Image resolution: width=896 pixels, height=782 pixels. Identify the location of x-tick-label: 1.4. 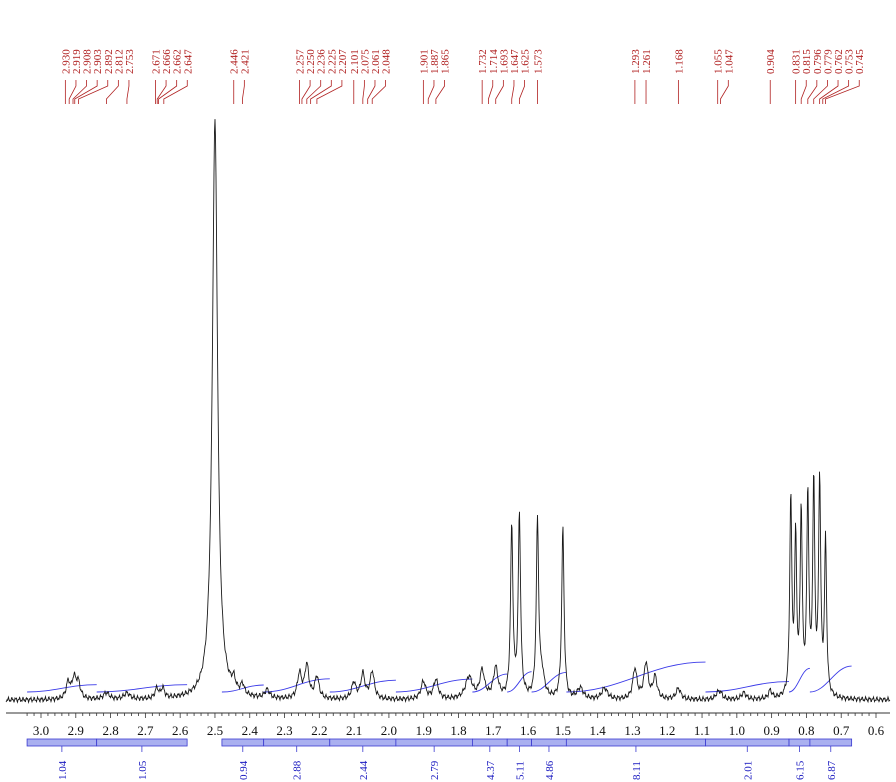
(598, 730).